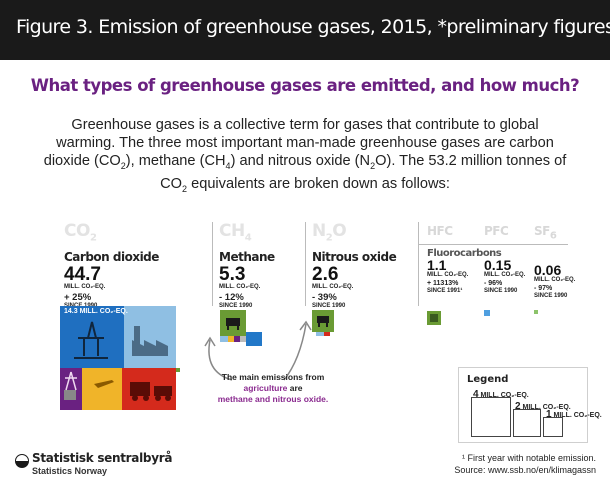 This screenshot has height=488, width=610. I want to click on co2-small-block, so click(70, 395).